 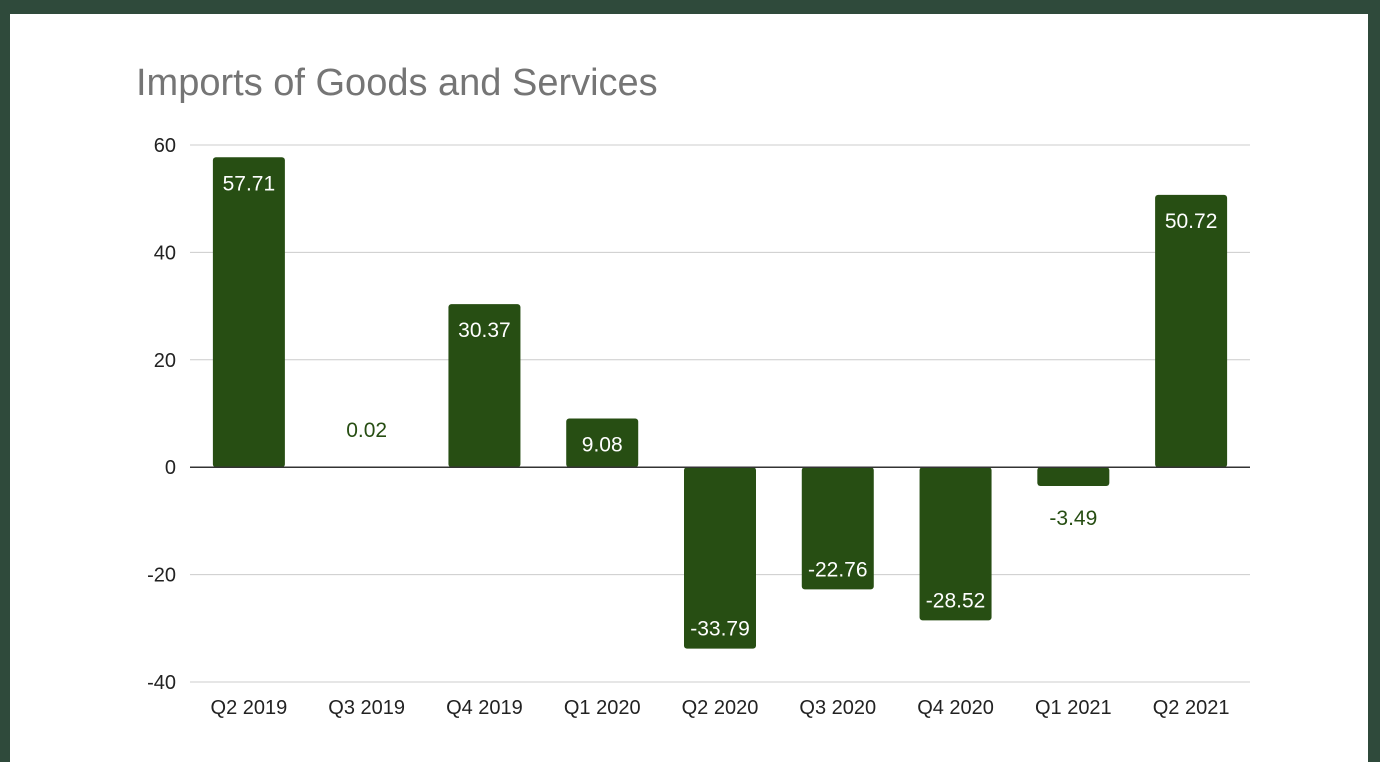 I want to click on y-tick-label: 20, so click(x=165, y=361).